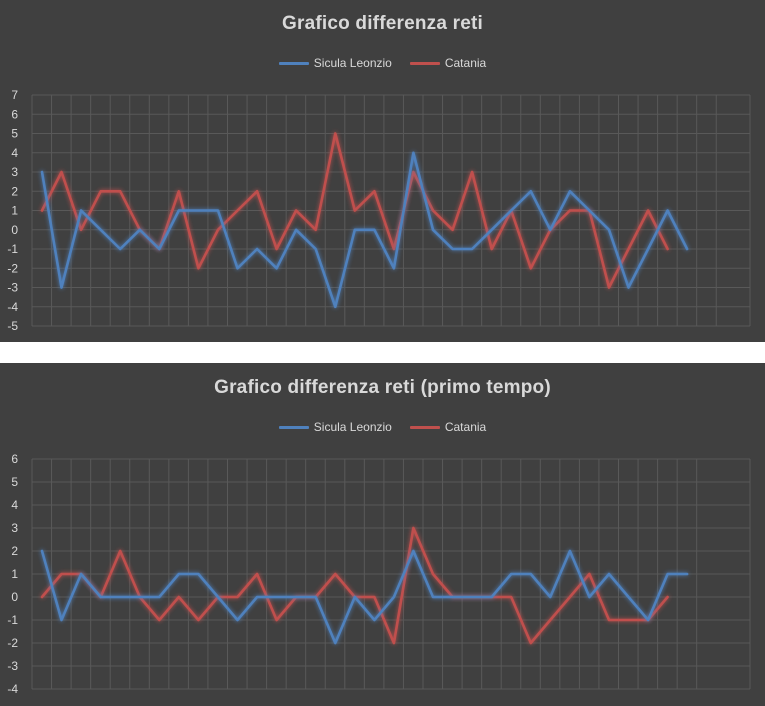  I want to click on chart-title: Grafico differenza reti (primo tempo), so click(382, 387).